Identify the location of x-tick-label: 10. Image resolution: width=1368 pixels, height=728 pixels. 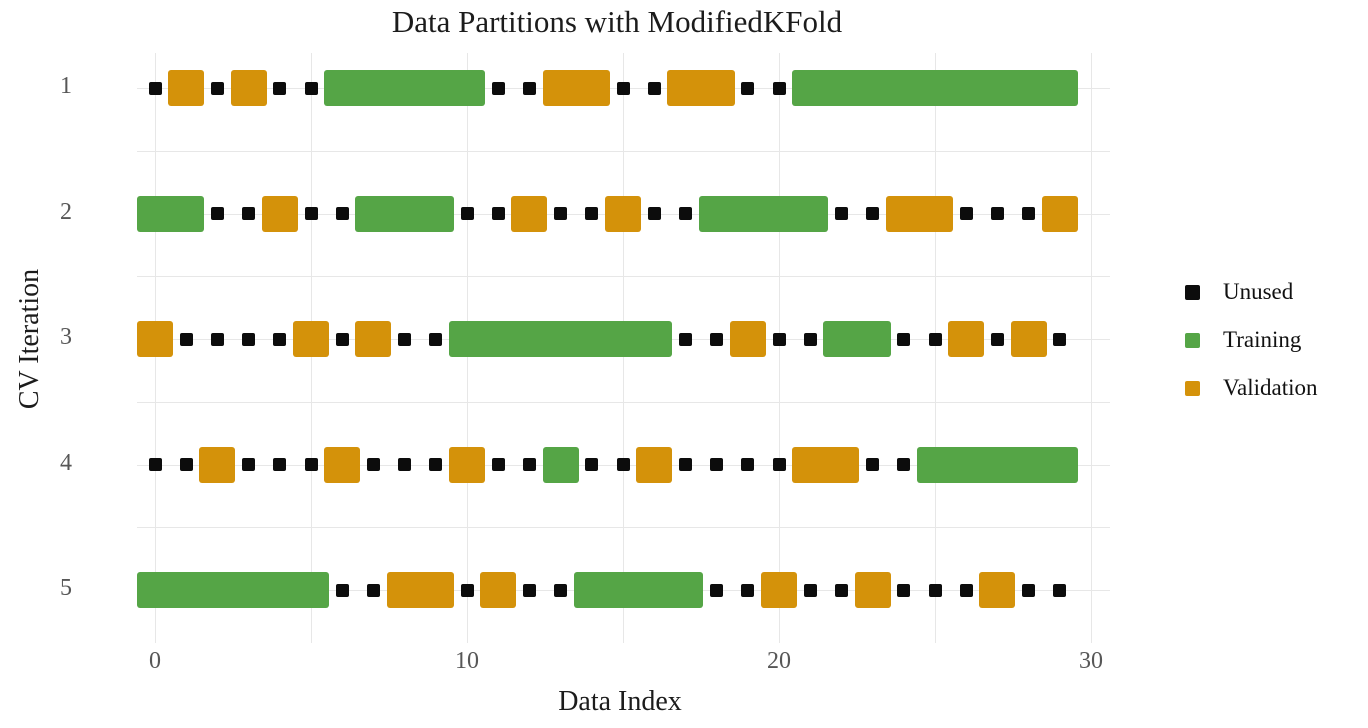
(467, 661).